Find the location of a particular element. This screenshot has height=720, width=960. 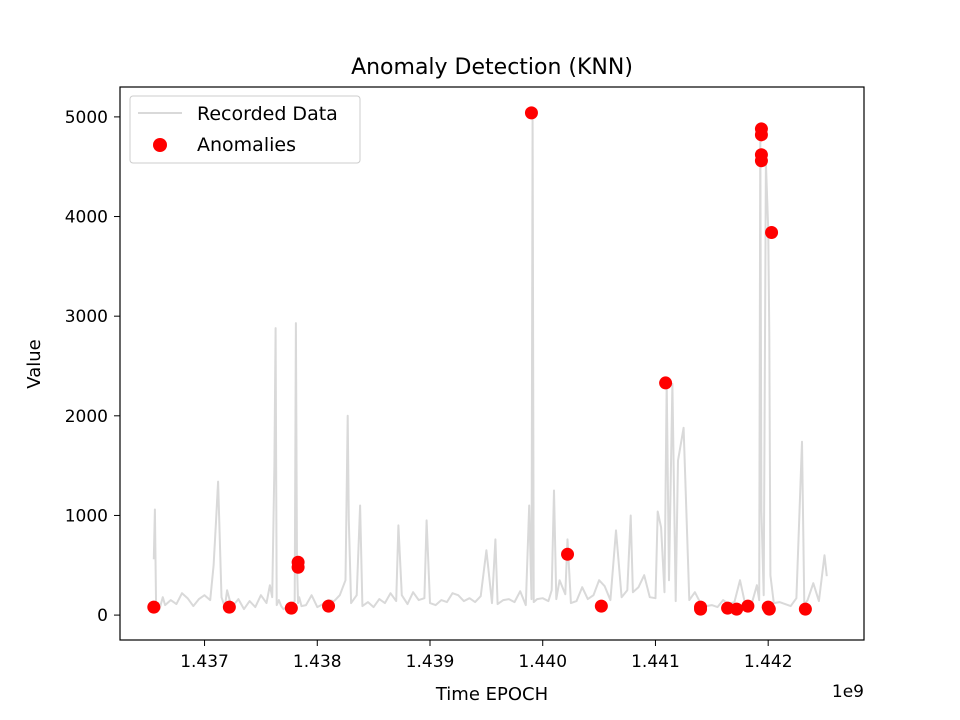

y-axis-label: Value is located at coordinates (34, 363).